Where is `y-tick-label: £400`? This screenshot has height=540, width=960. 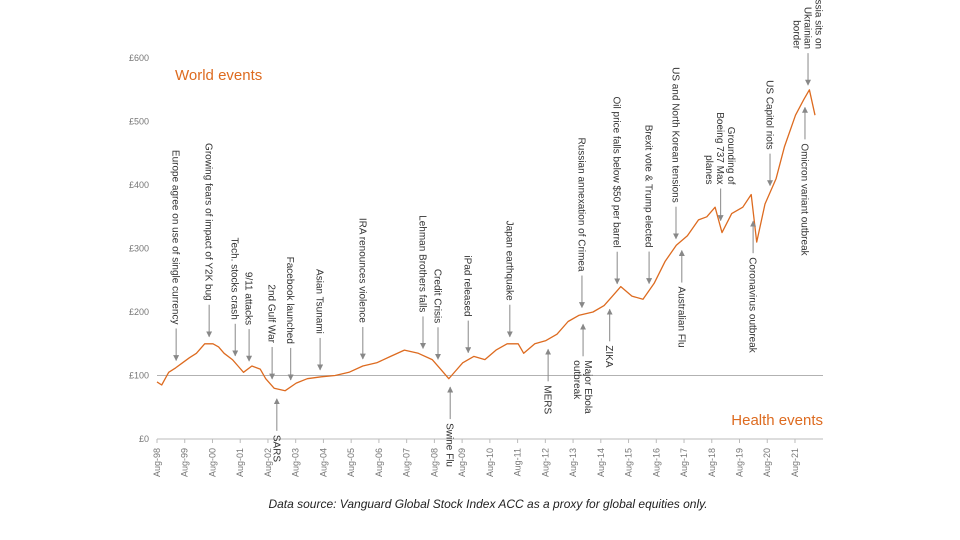 y-tick-label: £400 is located at coordinates (139, 185).